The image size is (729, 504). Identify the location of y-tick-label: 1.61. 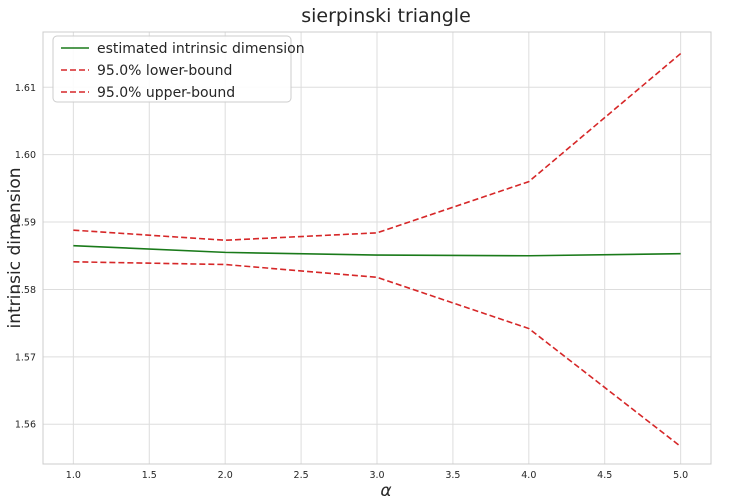
(25, 88).